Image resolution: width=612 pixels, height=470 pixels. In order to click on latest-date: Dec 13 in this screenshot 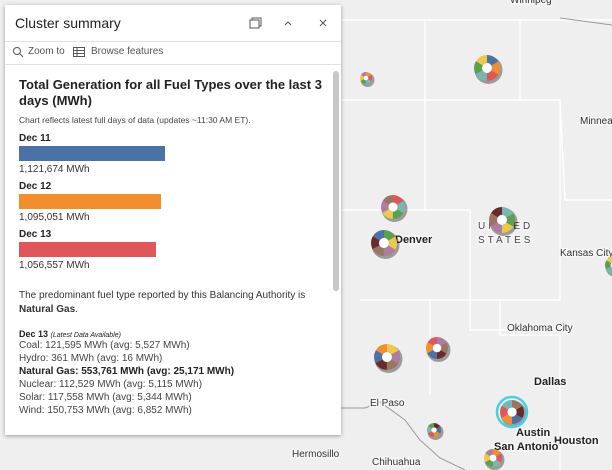, I will do `click(34, 334)`.